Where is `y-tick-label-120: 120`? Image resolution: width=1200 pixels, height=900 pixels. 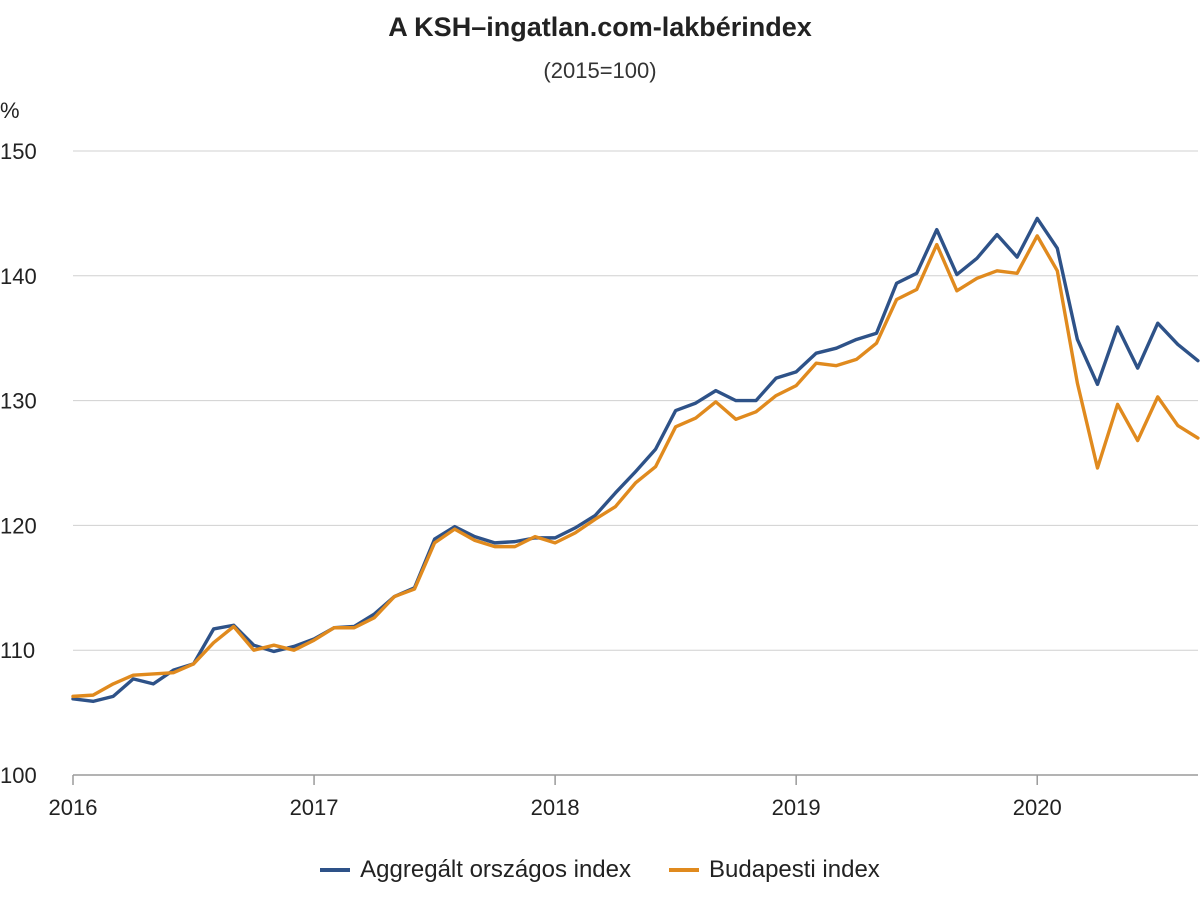 y-tick-label-120: 120 is located at coordinates (18, 525).